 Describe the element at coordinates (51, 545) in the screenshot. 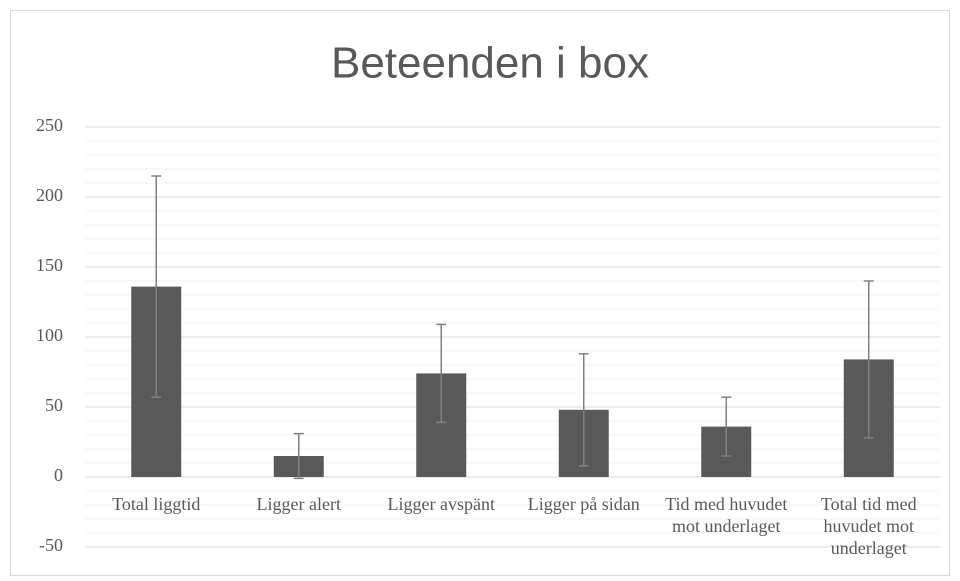

I see `y-tick-label: -50` at that location.